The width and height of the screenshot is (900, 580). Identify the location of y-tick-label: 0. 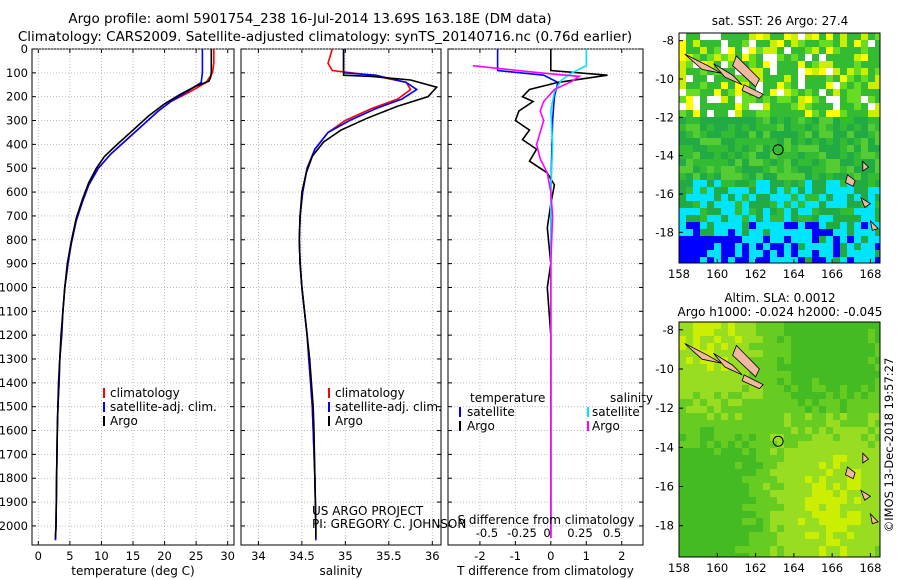
(24, 49).